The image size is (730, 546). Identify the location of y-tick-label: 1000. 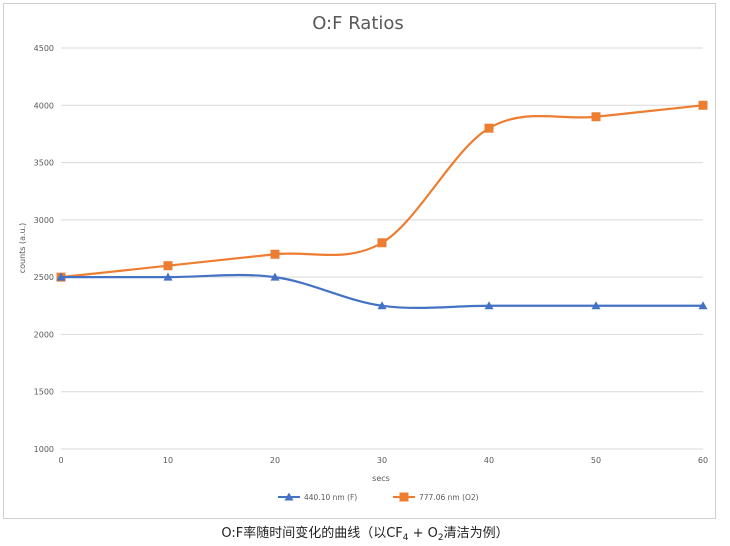
(44, 449).